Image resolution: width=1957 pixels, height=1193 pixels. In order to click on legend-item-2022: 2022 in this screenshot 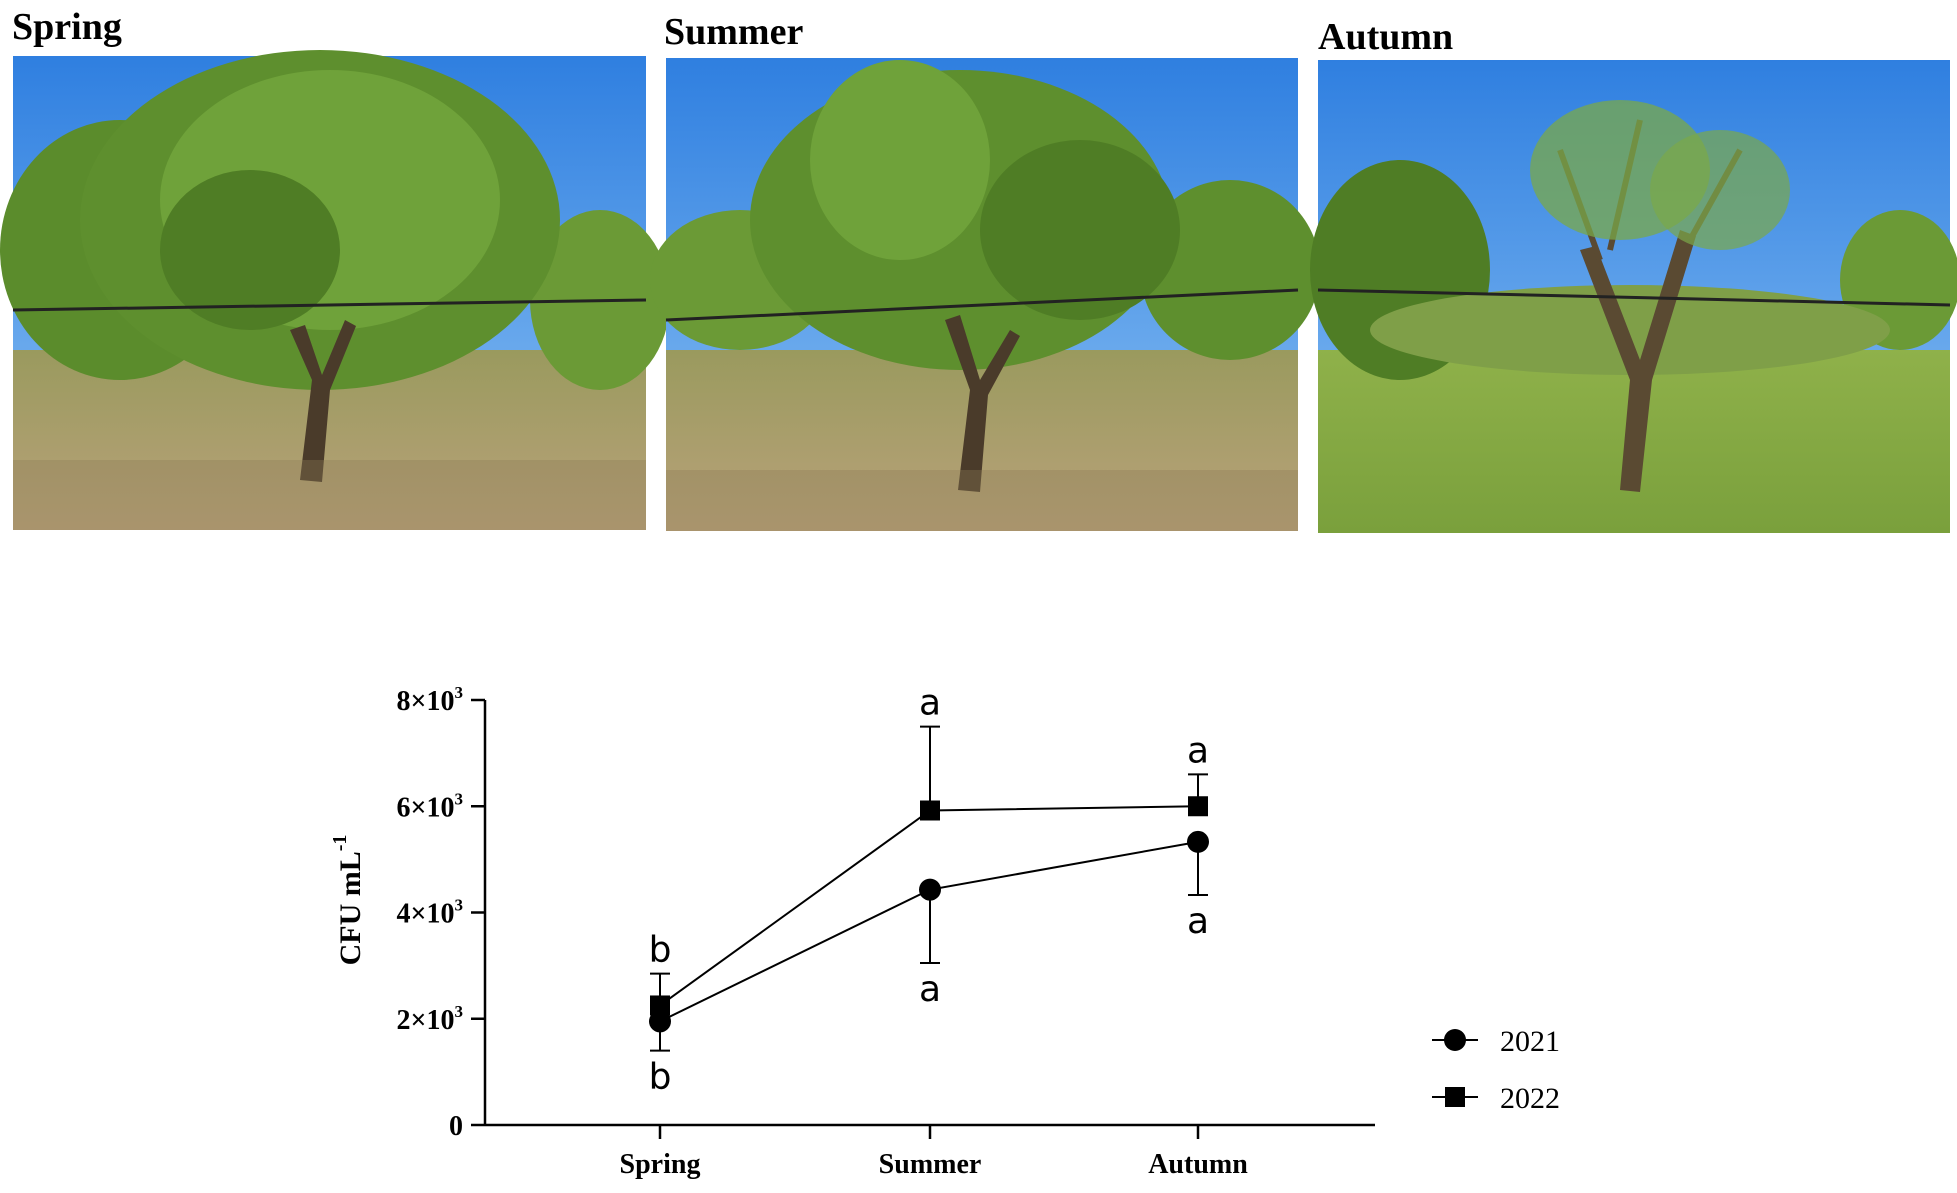, I will do `click(1496, 1098)`.